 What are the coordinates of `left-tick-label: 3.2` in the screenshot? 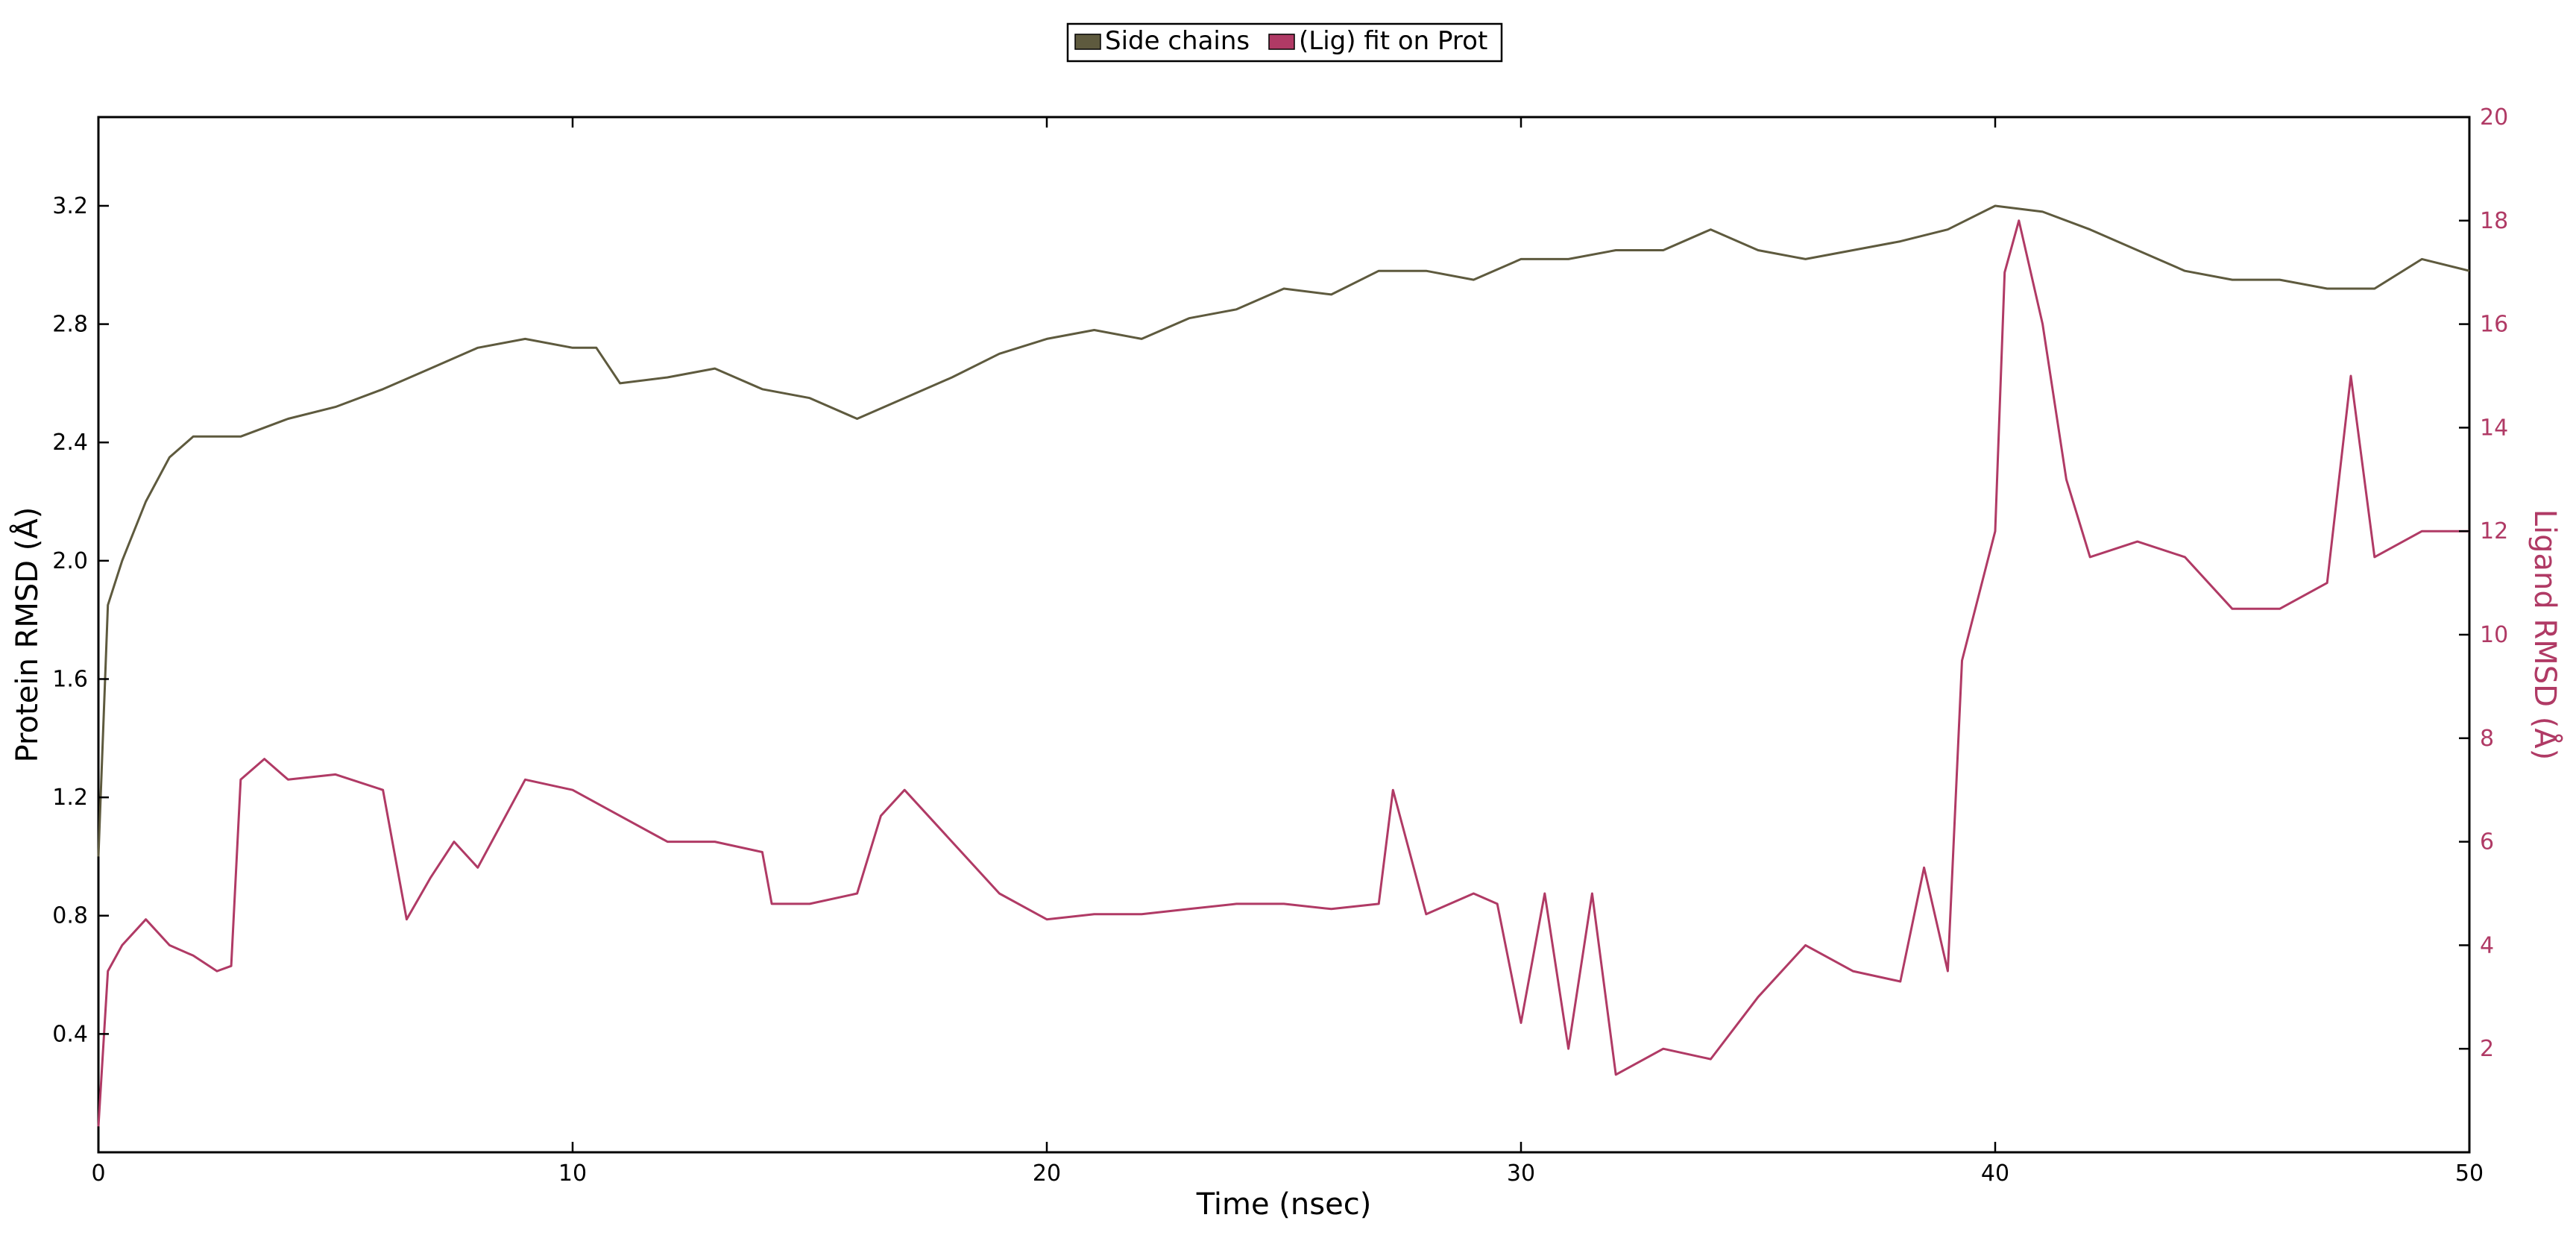 It's located at (70, 206).